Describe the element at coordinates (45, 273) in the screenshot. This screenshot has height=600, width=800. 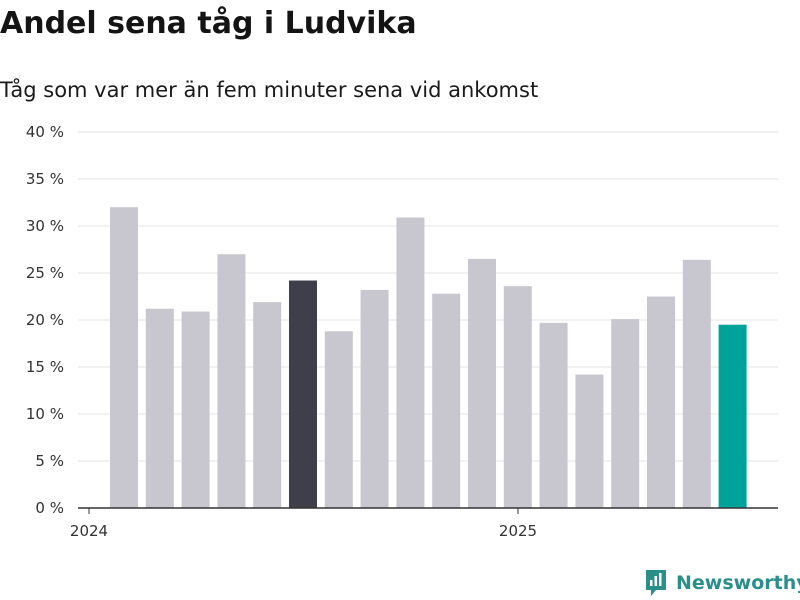
I see `y-tick-label: 25 %` at that location.